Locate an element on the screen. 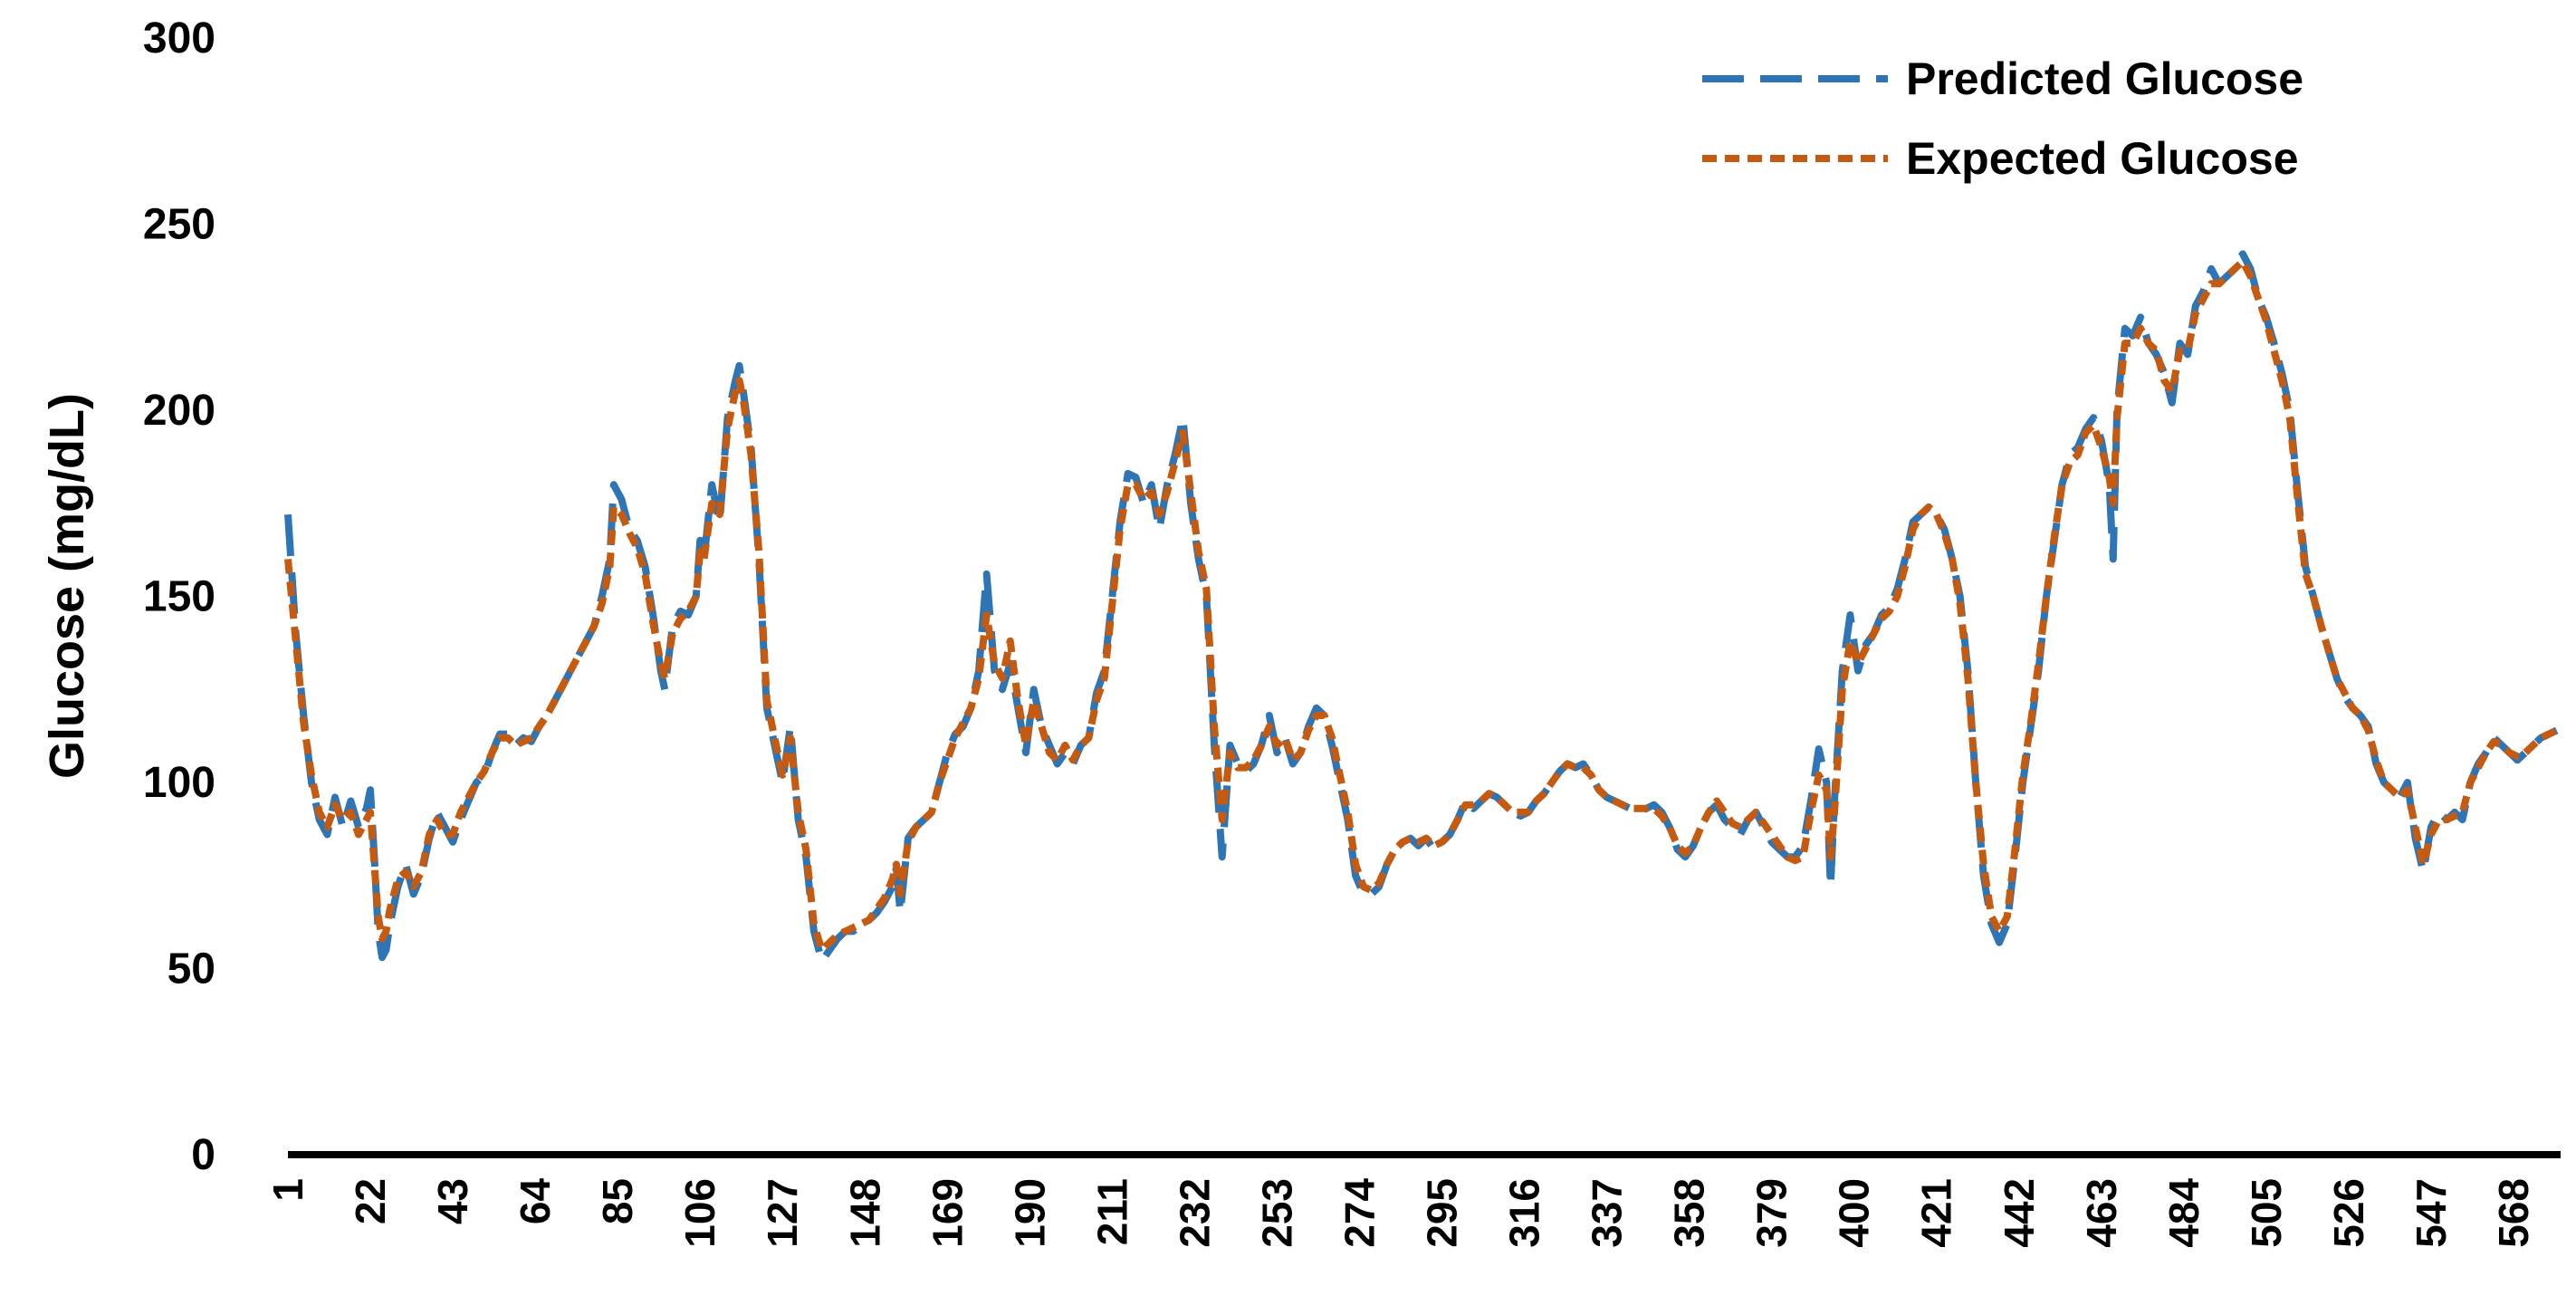  x-tick-label: 442 is located at coordinates (2019, 1213).